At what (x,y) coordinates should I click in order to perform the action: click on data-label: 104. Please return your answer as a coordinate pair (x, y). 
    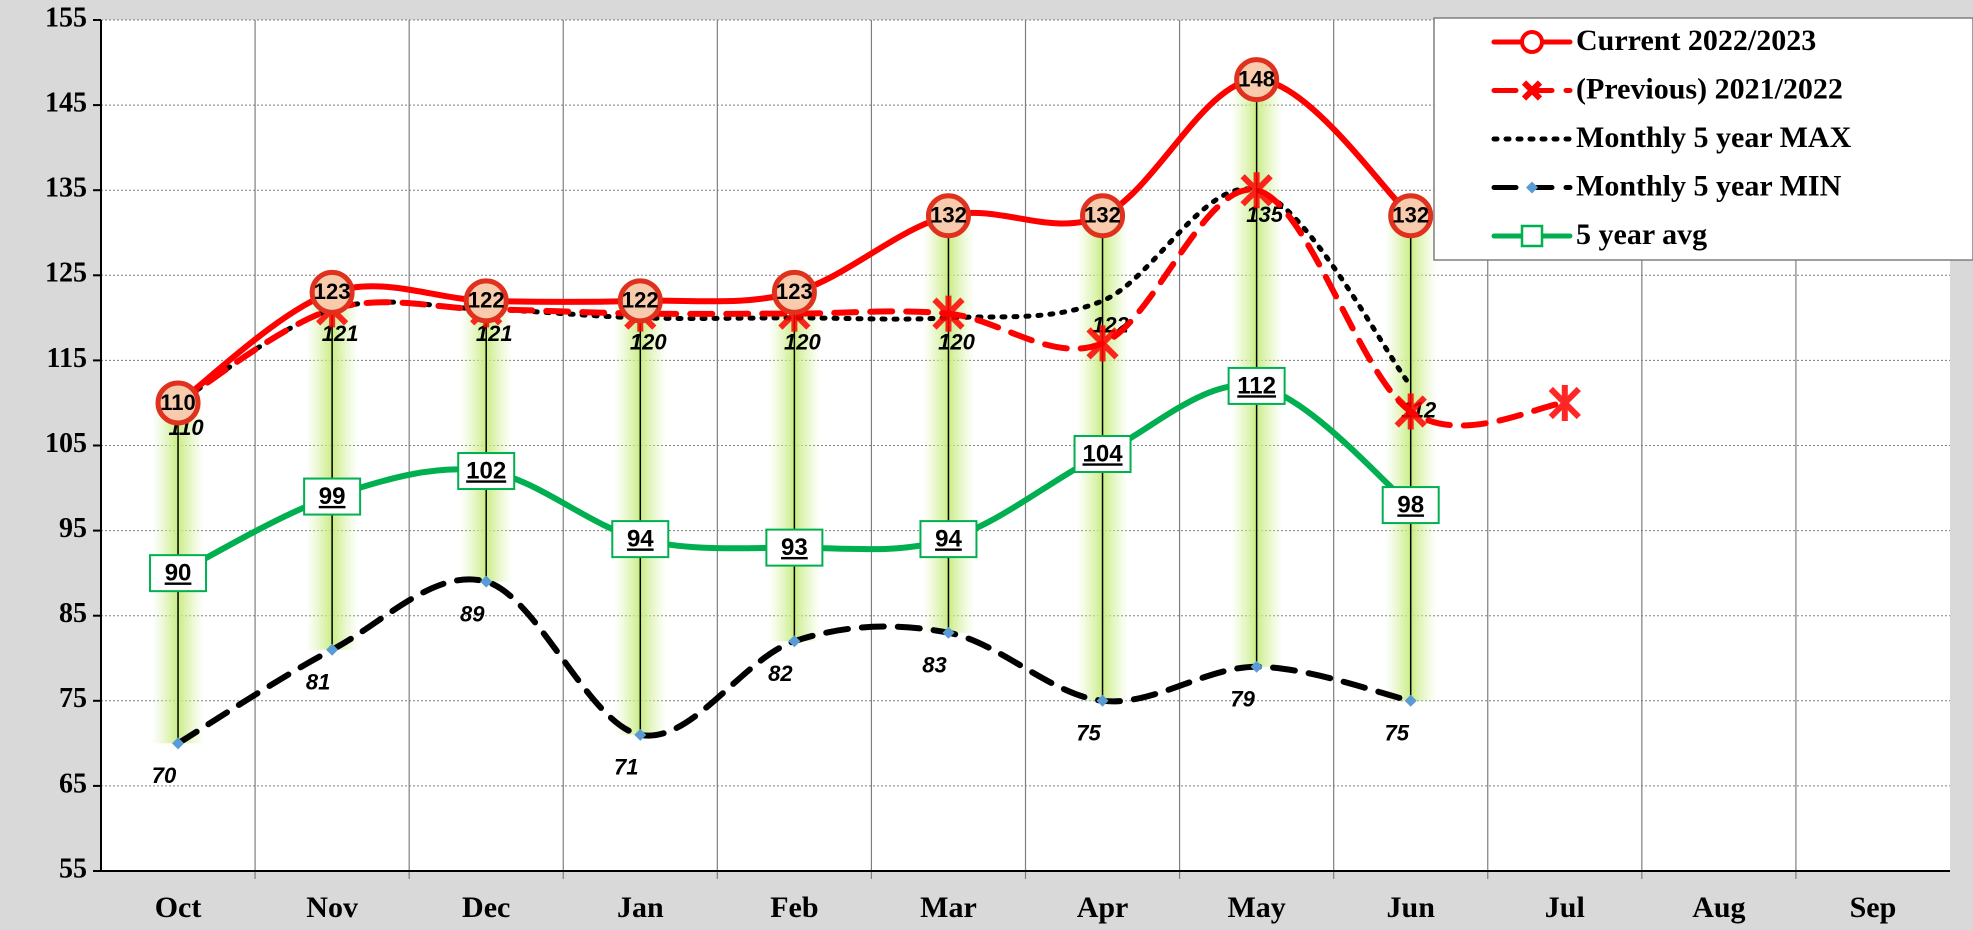
    Looking at the image, I should click on (1103, 453).